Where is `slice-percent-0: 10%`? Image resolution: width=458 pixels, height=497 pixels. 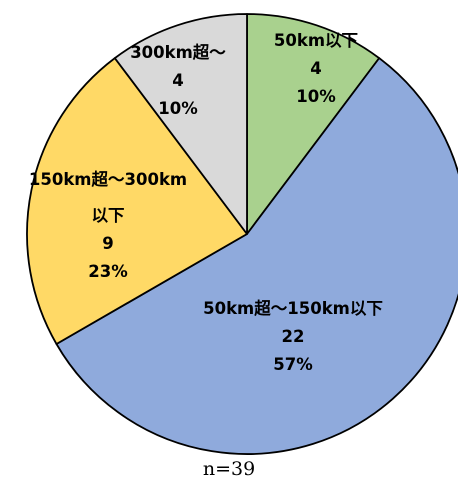
slice-percent-0: 10% is located at coordinates (316, 96).